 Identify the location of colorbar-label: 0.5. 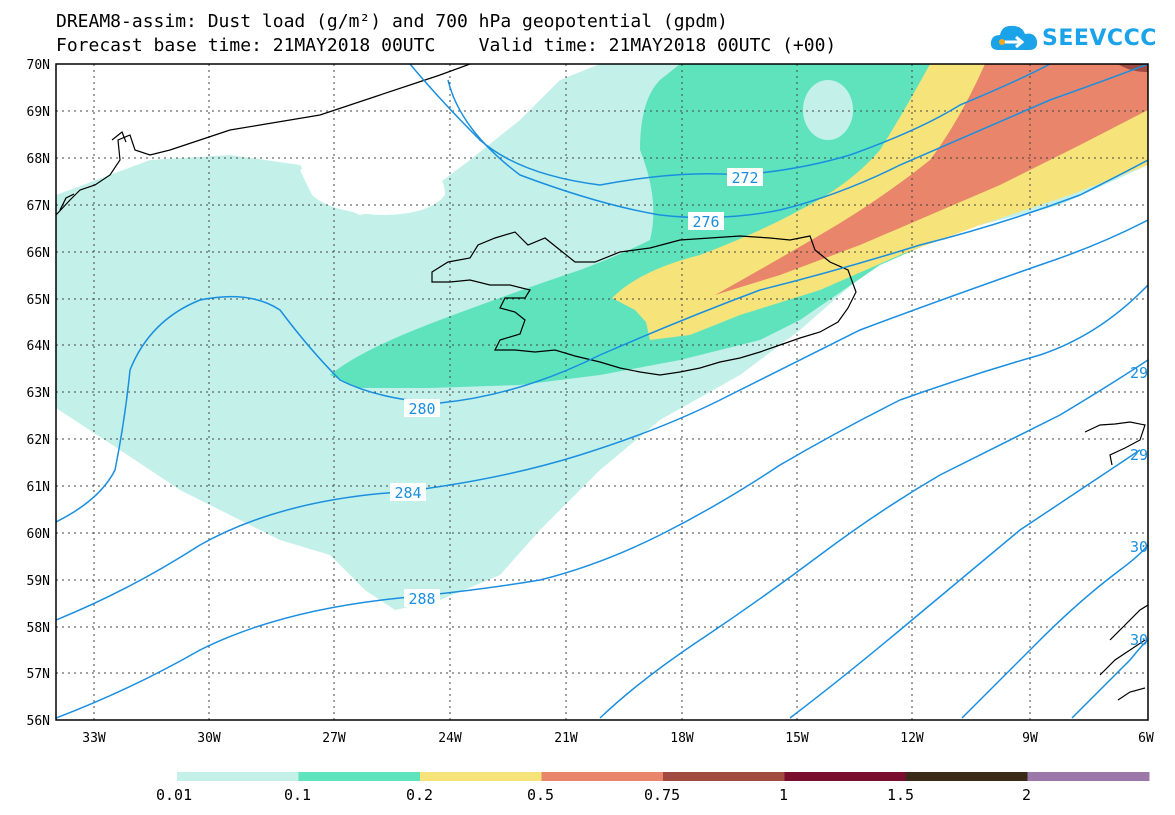
(541, 795).